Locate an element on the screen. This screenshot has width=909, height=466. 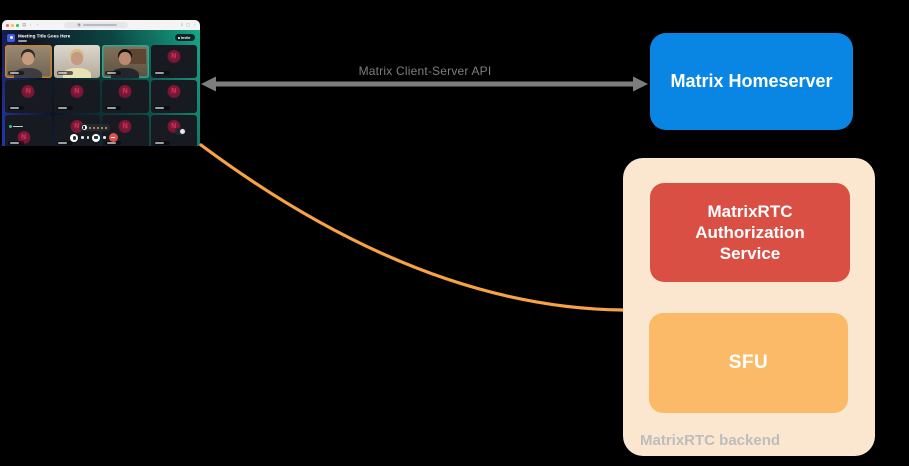
presence-indicator is located at coordinates (16, 126).